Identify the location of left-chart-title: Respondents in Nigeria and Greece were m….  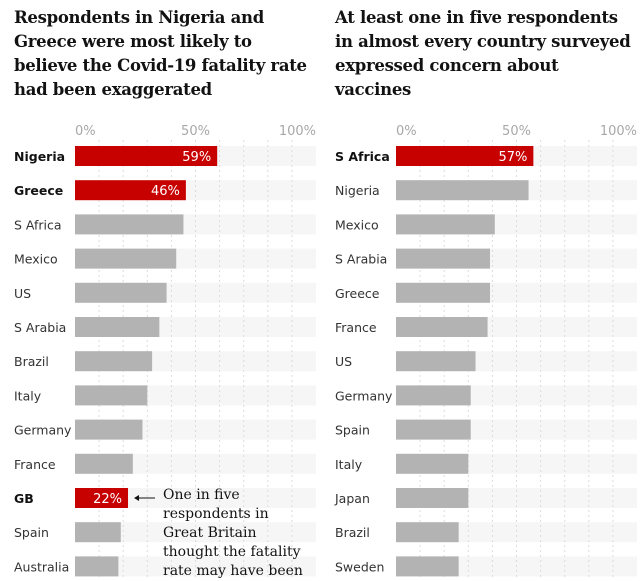
(160, 53).